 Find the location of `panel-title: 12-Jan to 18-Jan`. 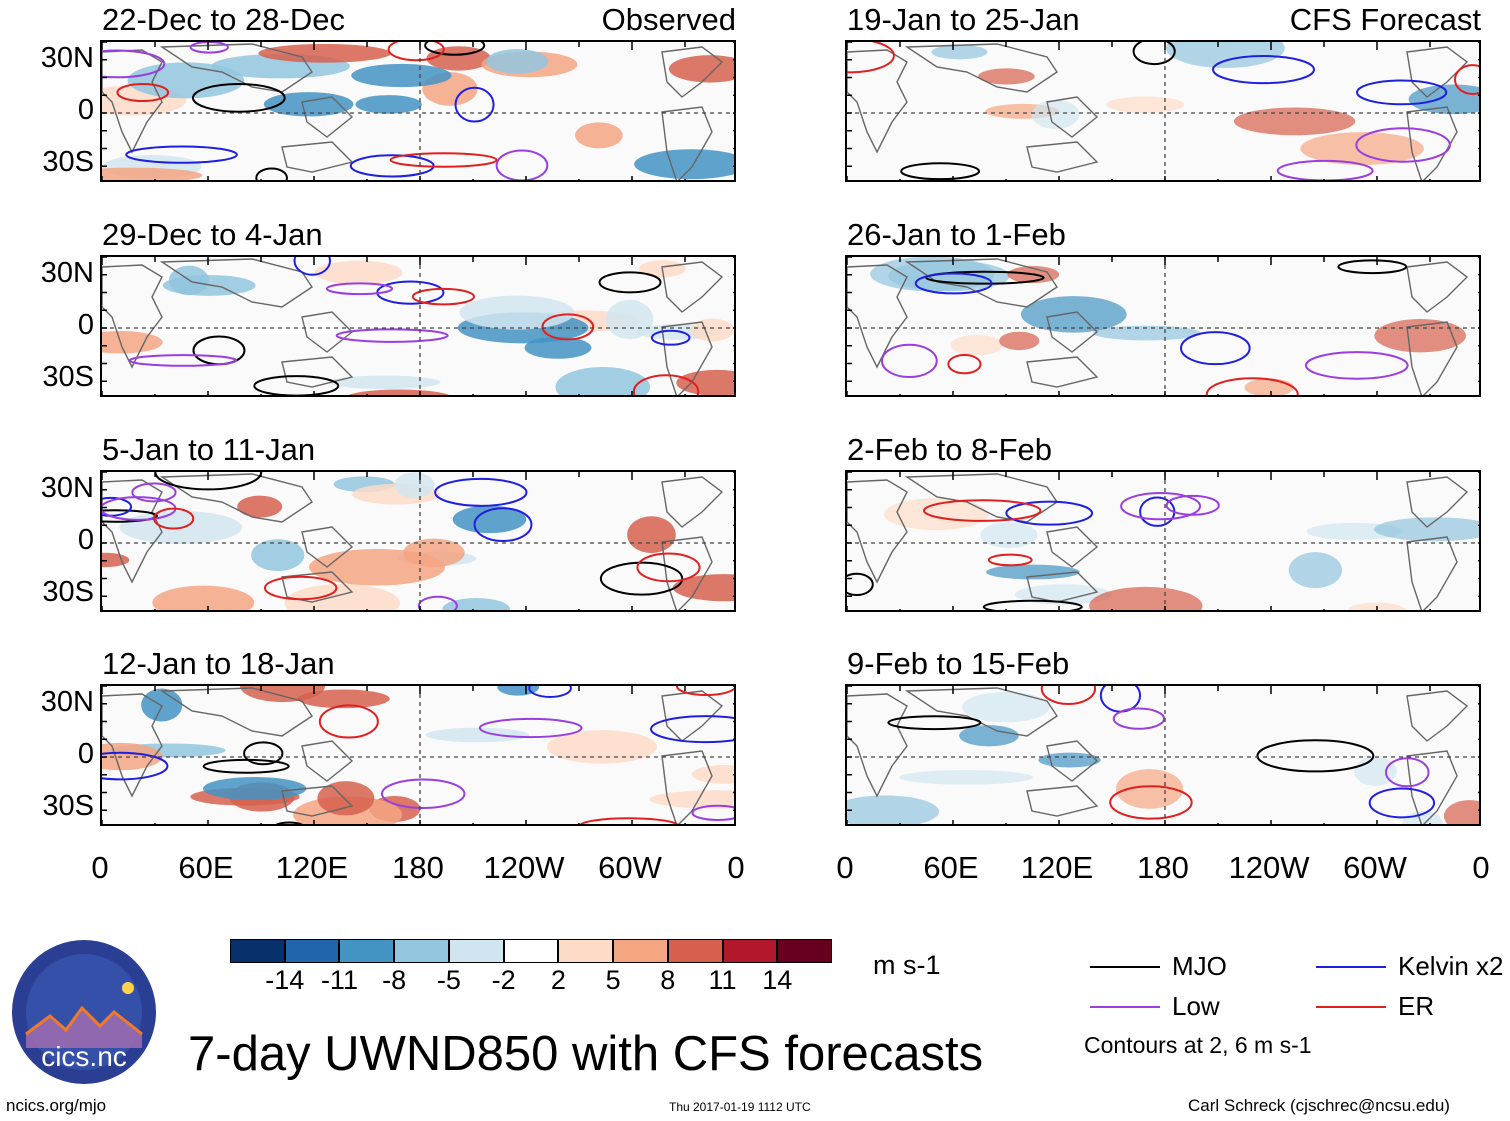

panel-title: 12-Jan to 18-Jan is located at coordinates (218, 663).